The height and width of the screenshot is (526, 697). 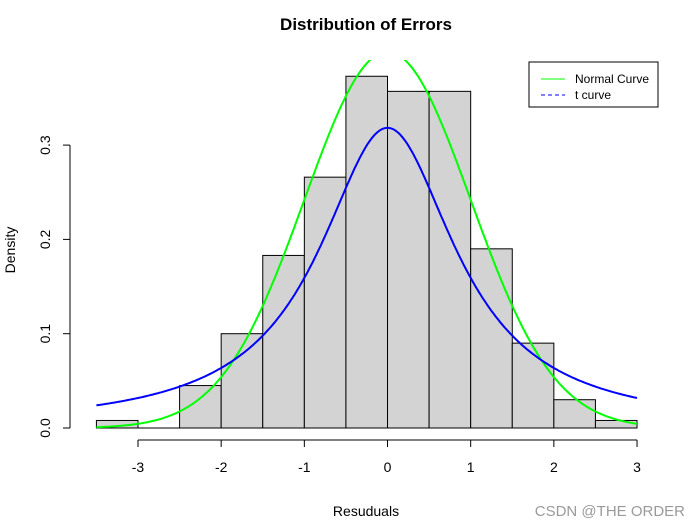 I want to click on y-axis-label: Density, so click(x=10, y=250).